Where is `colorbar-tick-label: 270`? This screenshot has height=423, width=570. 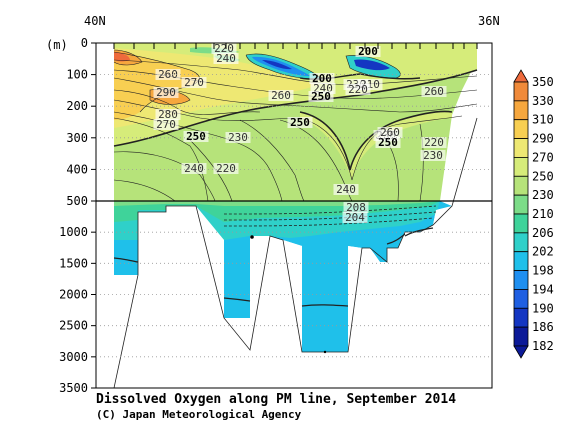 colorbar-tick-label: 270 is located at coordinates (543, 157).